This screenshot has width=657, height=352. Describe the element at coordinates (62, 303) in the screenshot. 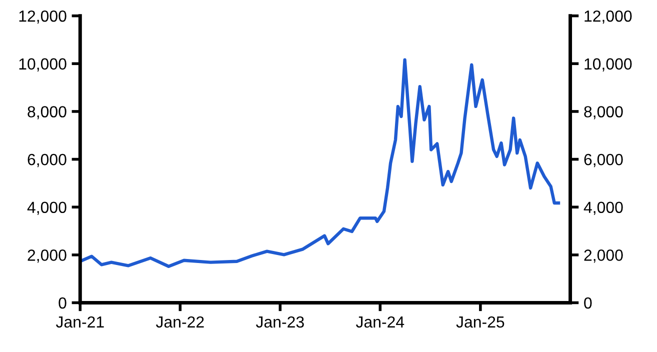

I see `y-tick-label: 0` at that location.